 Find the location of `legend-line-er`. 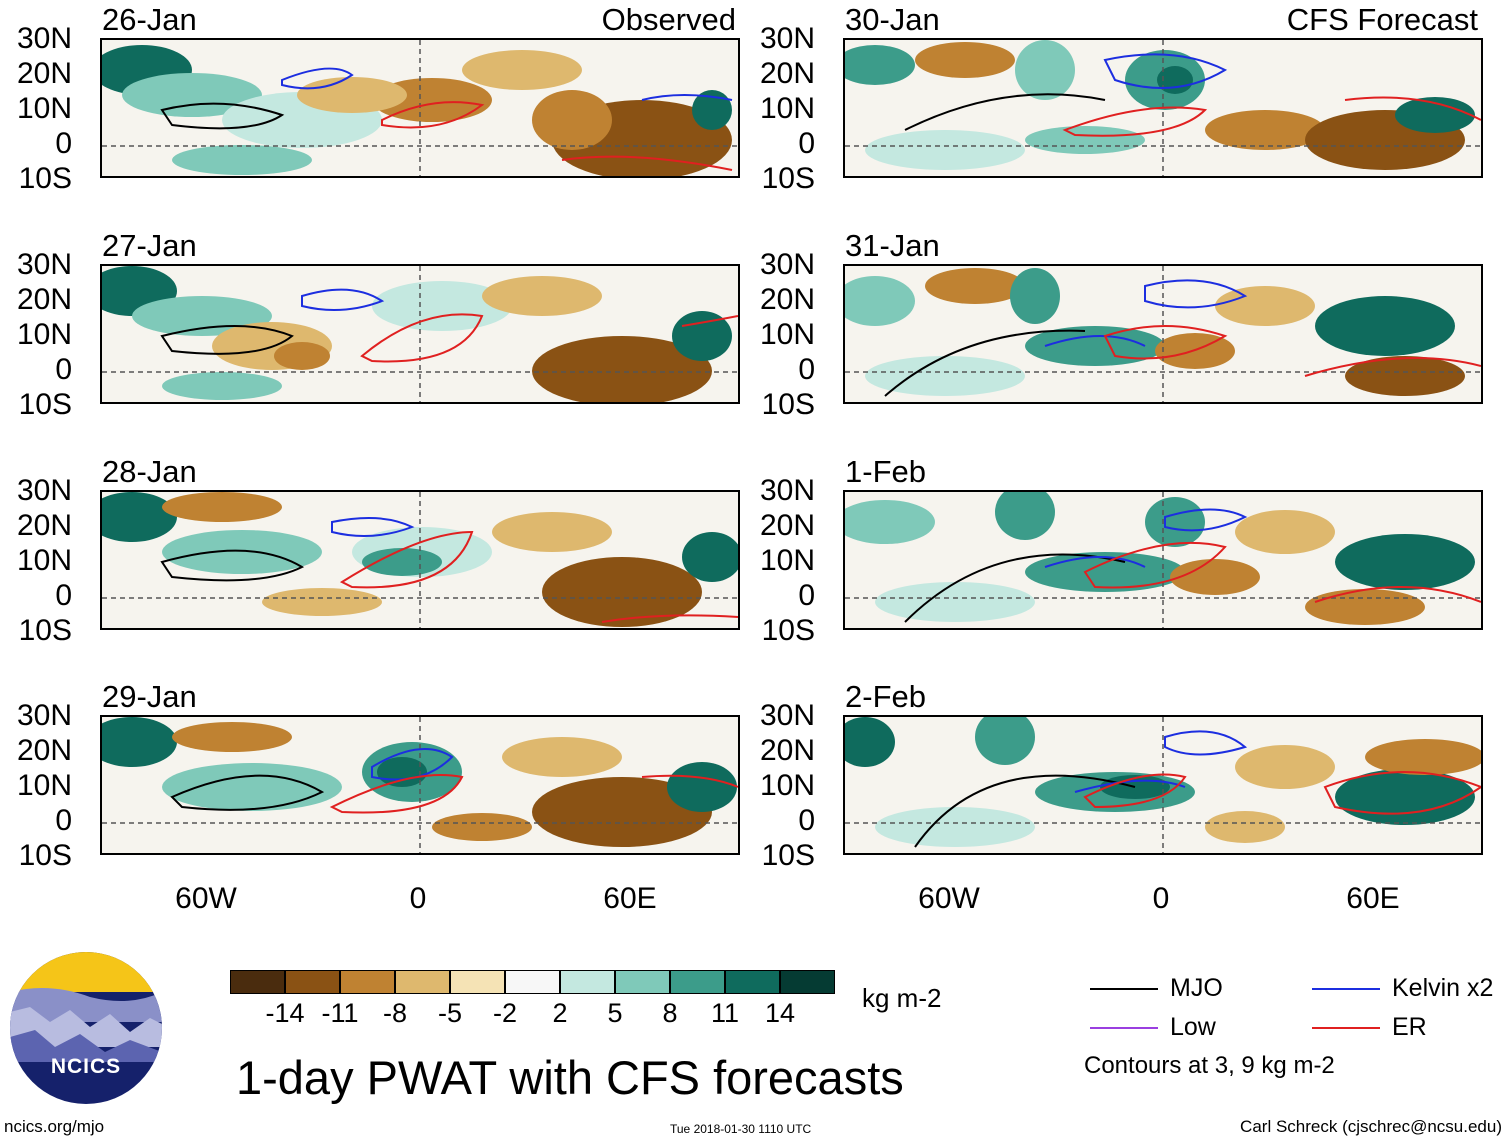

legend-line-er is located at coordinates (1346, 1028).